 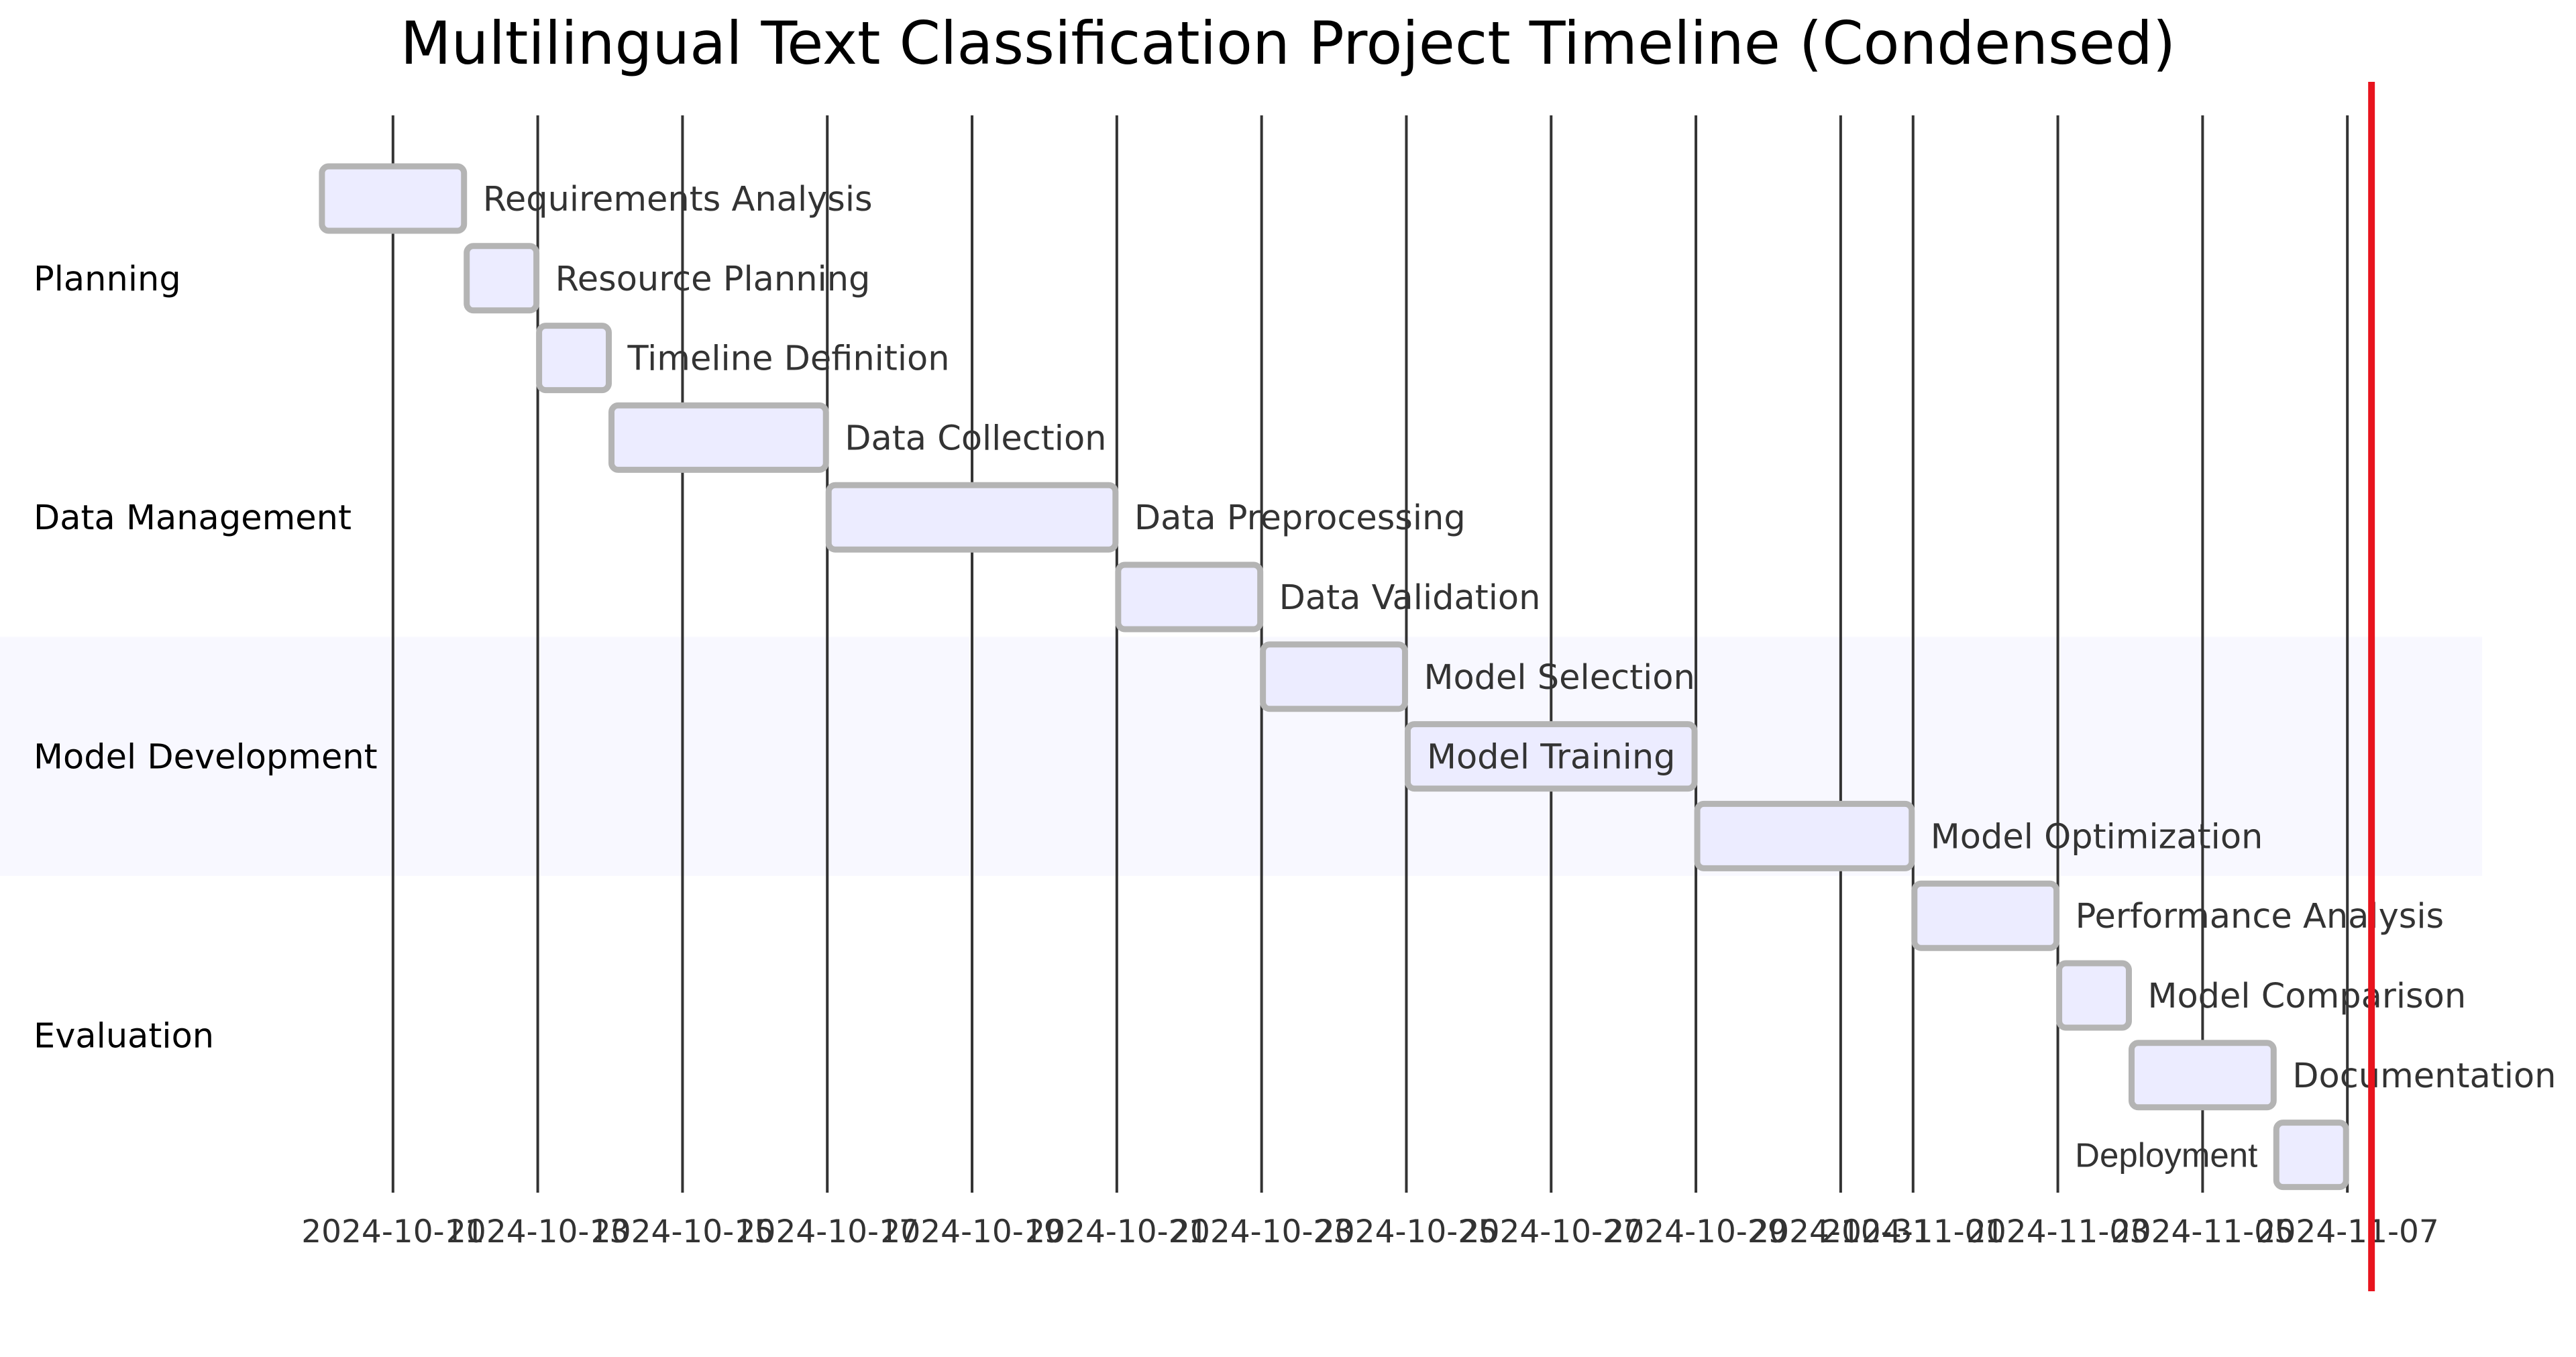 What do you see at coordinates (107, 279) in the screenshot?
I see `section-label: Planning` at bounding box center [107, 279].